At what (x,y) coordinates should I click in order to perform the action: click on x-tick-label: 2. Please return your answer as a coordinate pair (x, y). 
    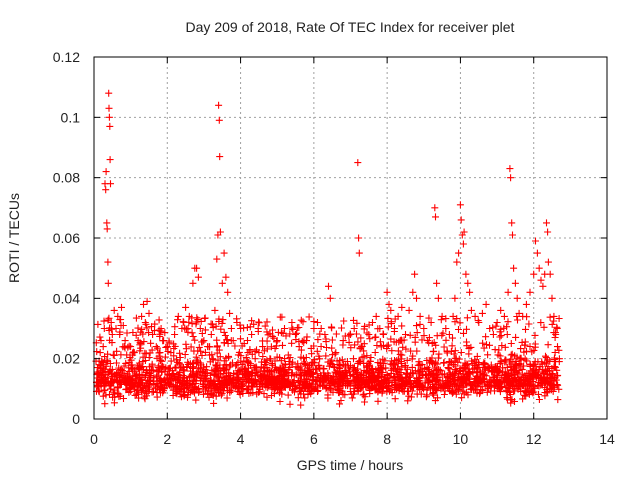
    Looking at the image, I should click on (167, 439).